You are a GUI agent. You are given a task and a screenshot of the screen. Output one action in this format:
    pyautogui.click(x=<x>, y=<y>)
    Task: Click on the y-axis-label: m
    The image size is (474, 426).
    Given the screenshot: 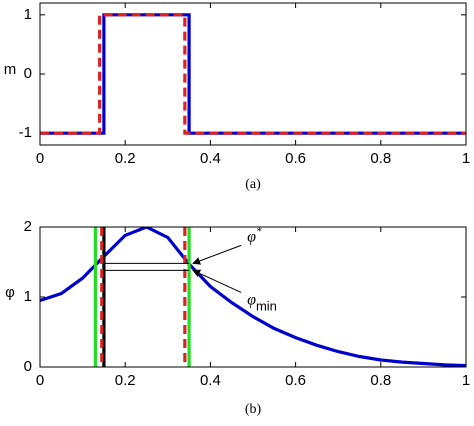 What is the action you would take?
    pyautogui.click(x=10, y=69)
    